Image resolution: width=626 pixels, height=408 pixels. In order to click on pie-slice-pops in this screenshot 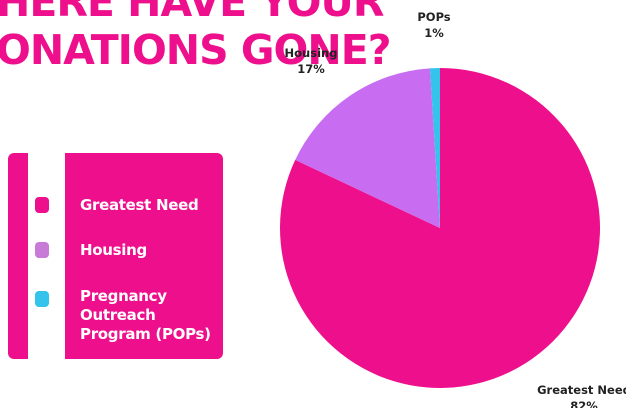, I will do `click(434, 148)`.